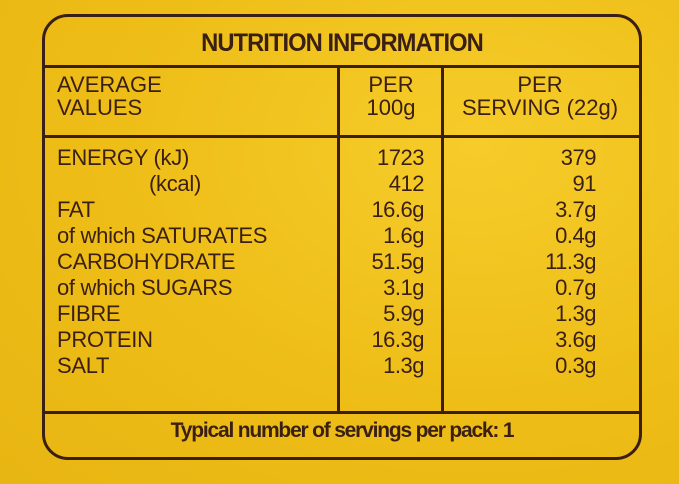 The height and width of the screenshot is (484, 679). Describe the element at coordinates (100, 107) in the screenshot. I see `header-values: VALUES` at that location.